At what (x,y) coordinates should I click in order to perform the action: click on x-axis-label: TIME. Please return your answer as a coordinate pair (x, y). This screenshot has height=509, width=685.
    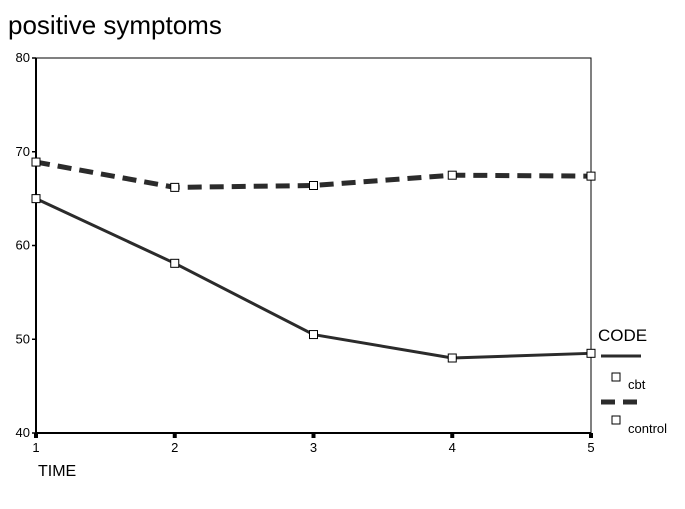
    Looking at the image, I should click on (57, 471).